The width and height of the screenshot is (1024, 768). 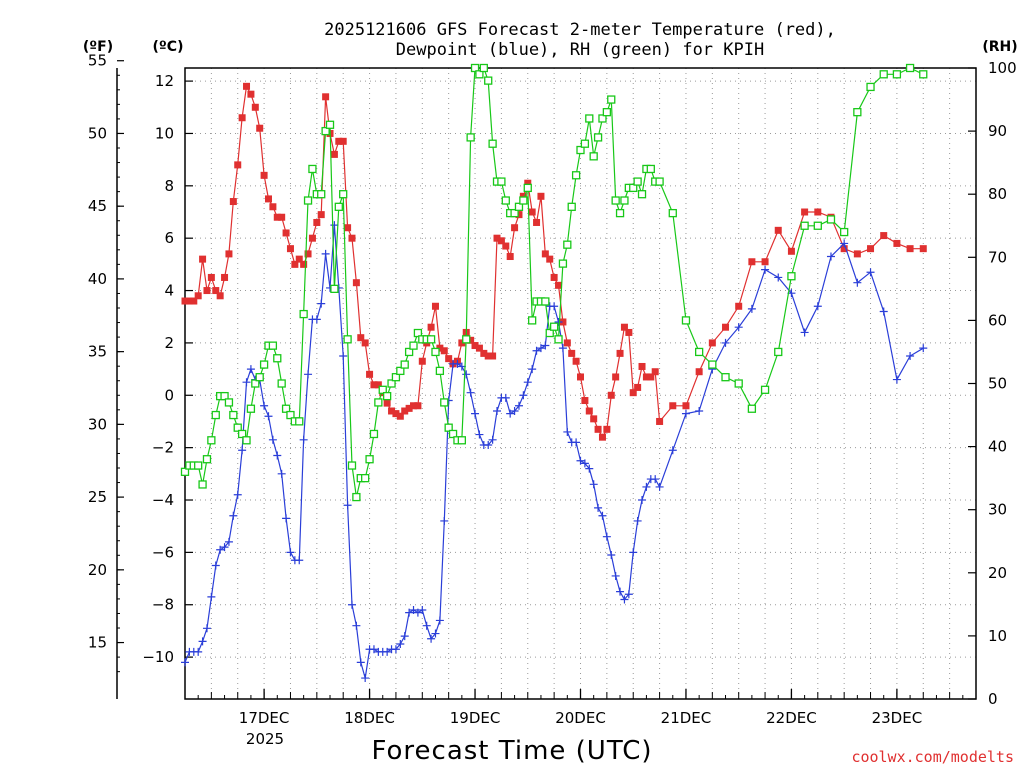 I want to click on fahrenheit-tick-label: 50, so click(x=97, y=133).